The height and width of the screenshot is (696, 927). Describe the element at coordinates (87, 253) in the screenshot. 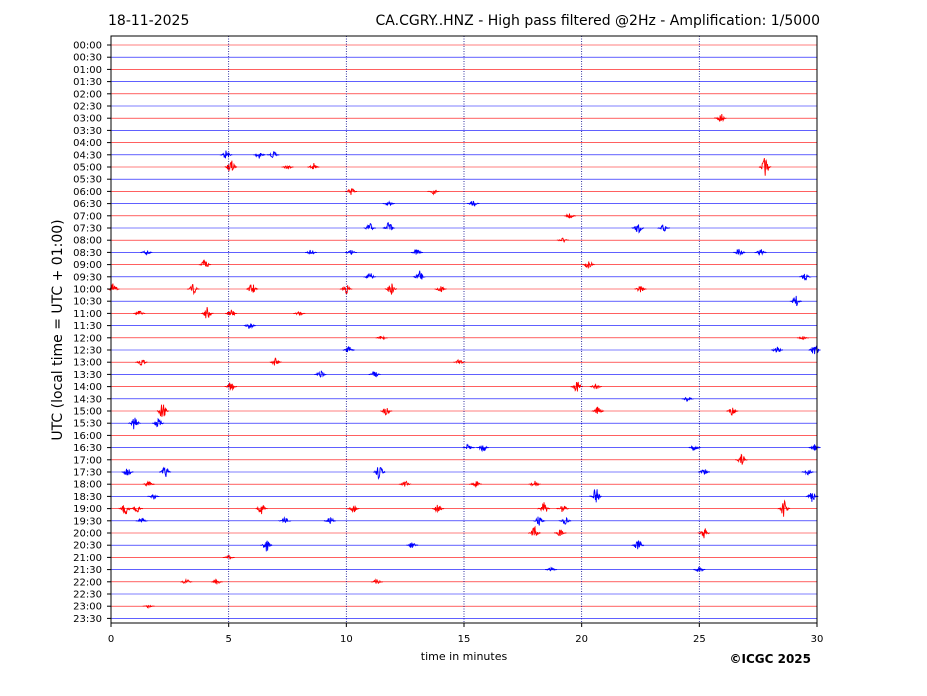

I see `y-tick-label: 08:30` at that location.